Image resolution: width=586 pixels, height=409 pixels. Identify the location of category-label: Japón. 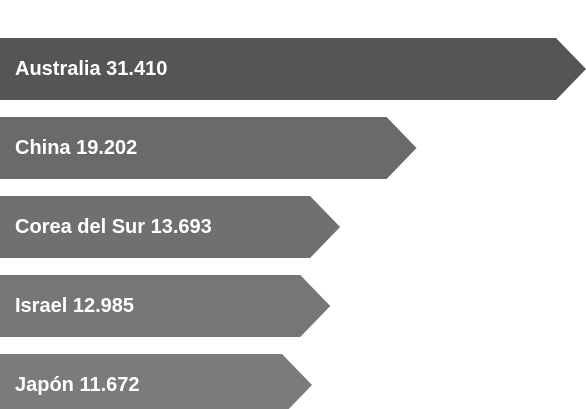
(44, 385).